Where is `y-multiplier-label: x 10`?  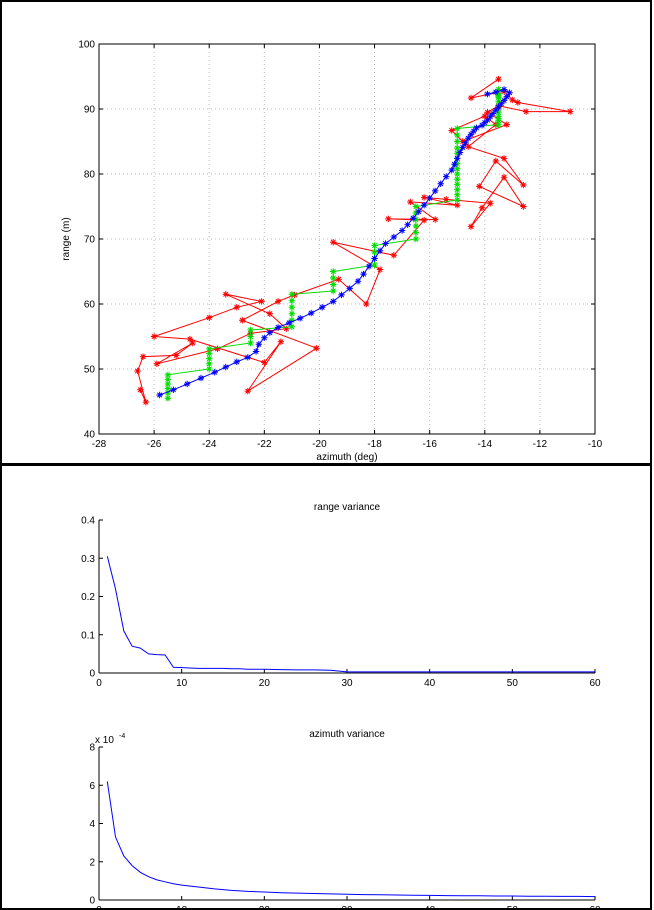
y-multiplier-label: x 10 is located at coordinates (104, 740).